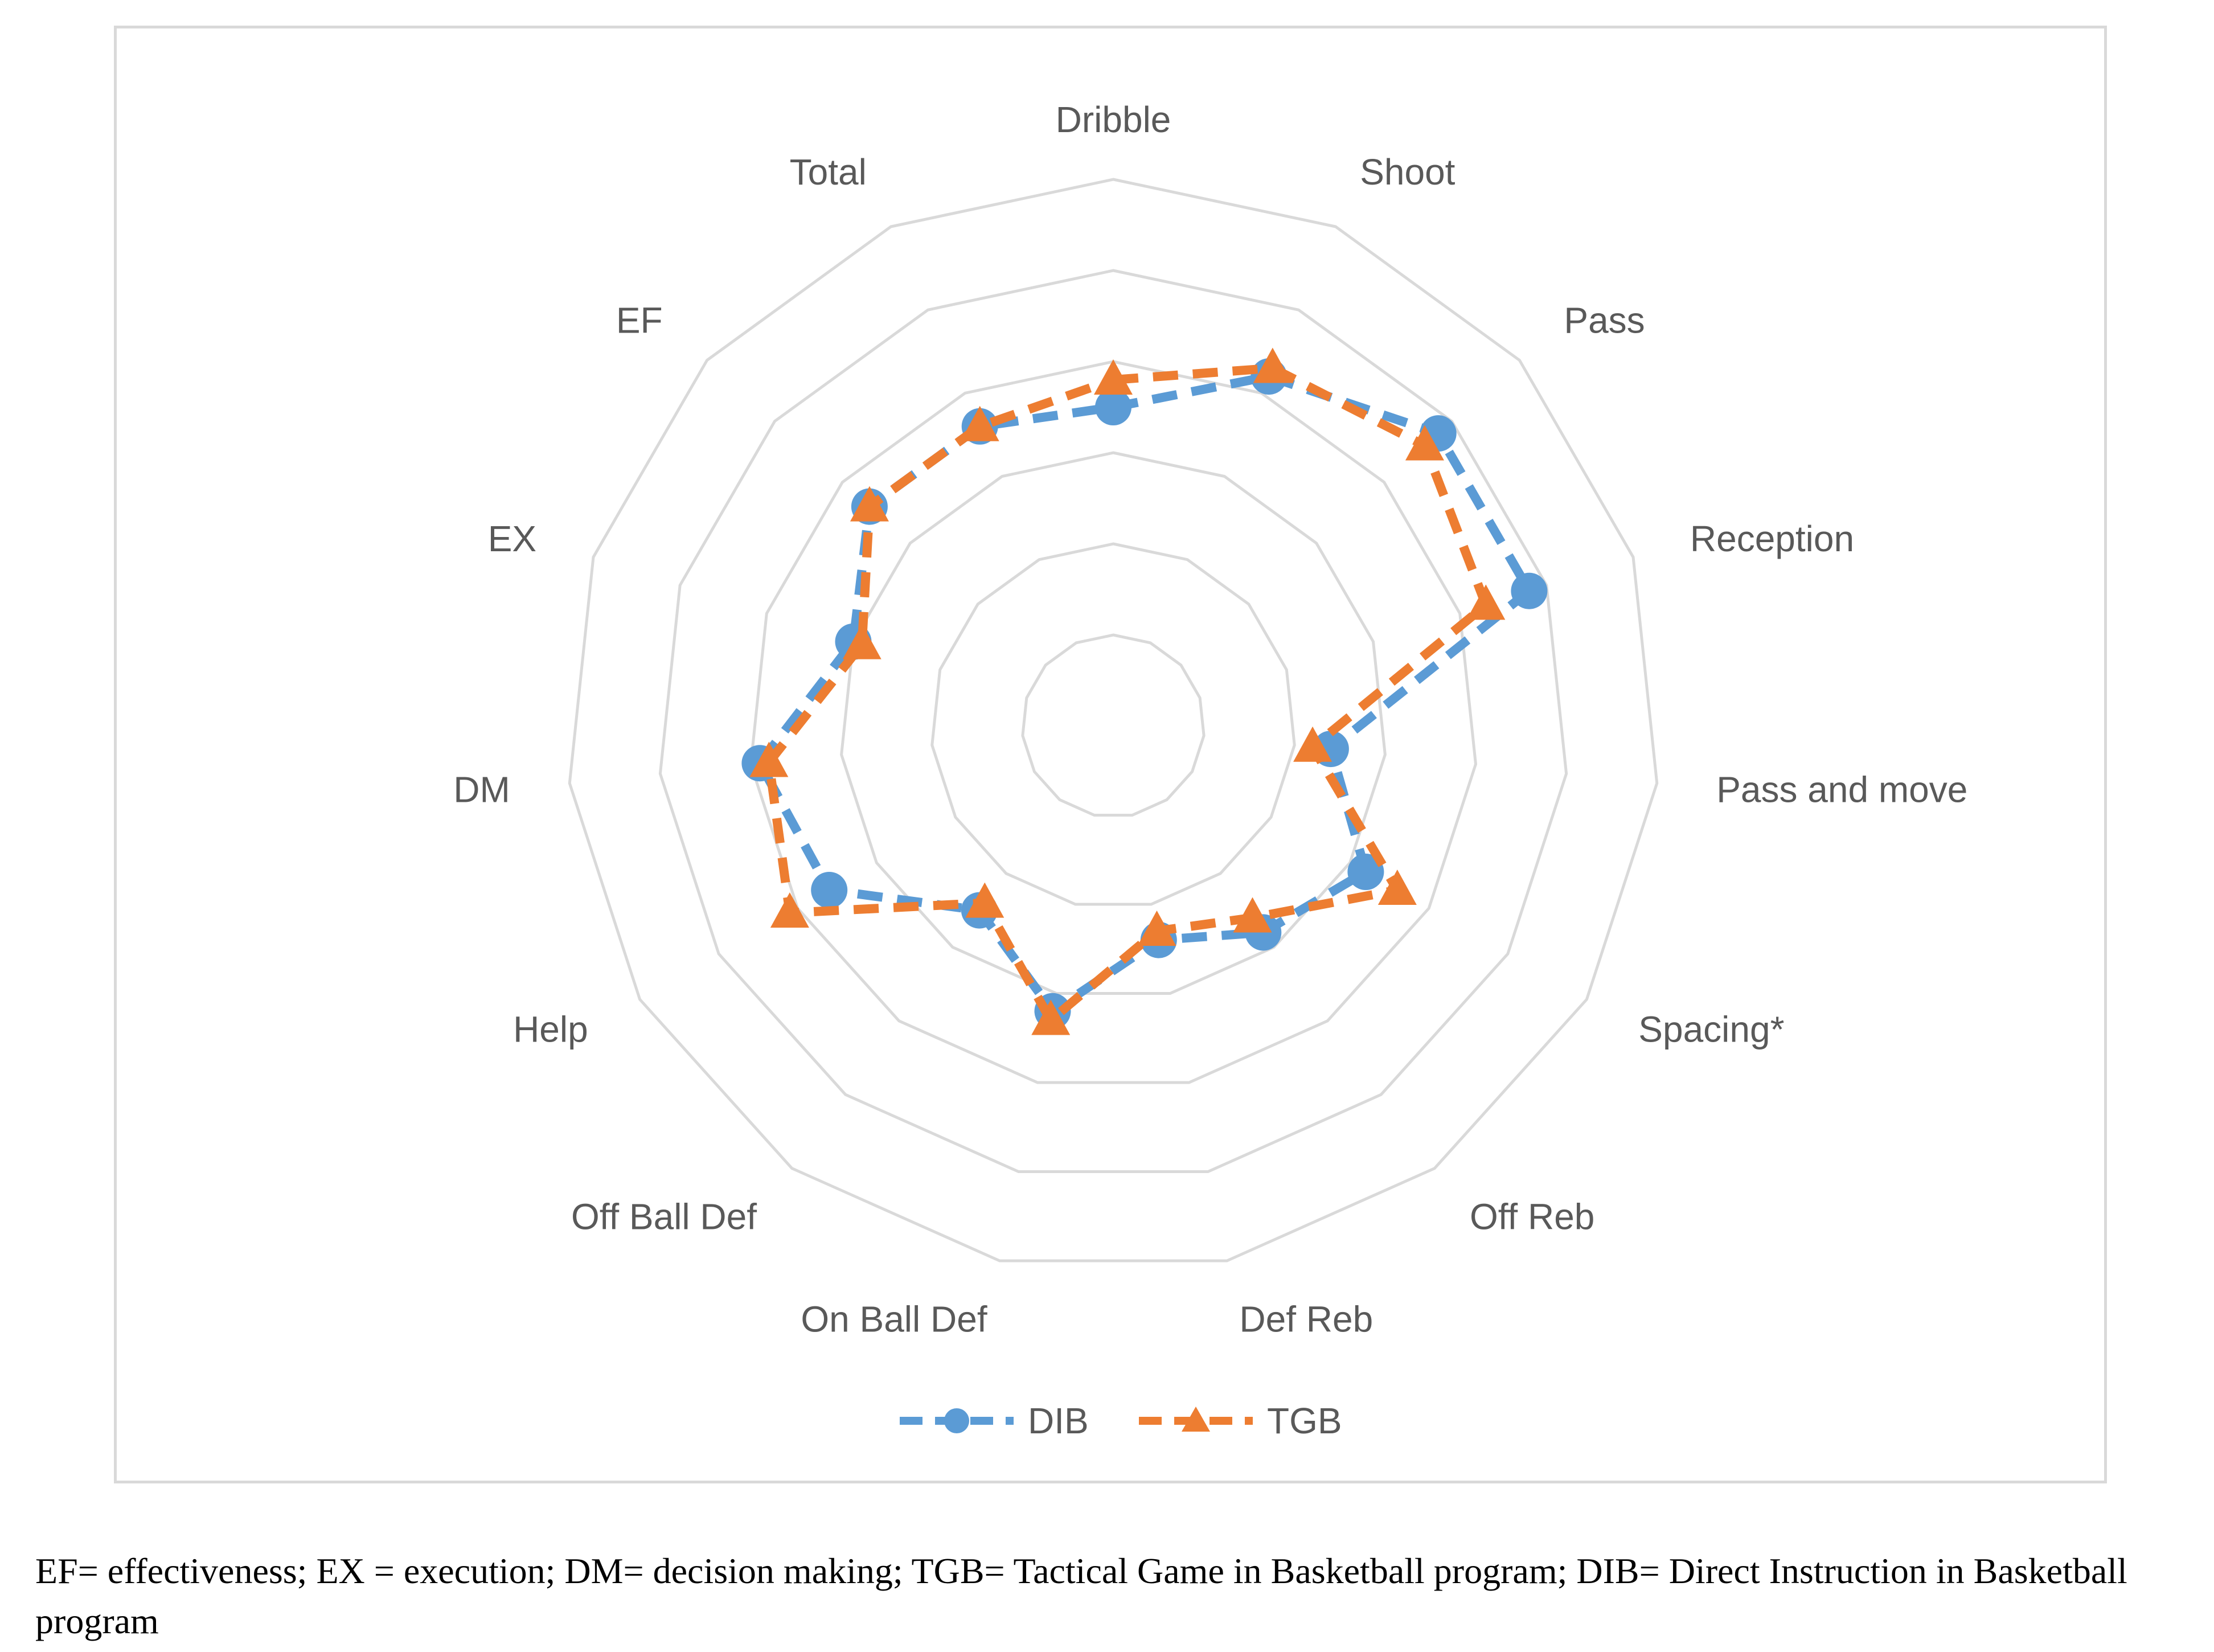  Describe the element at coordinates (512, 538) in the screenshot. I see `axis-label-ex: EX` at that location.